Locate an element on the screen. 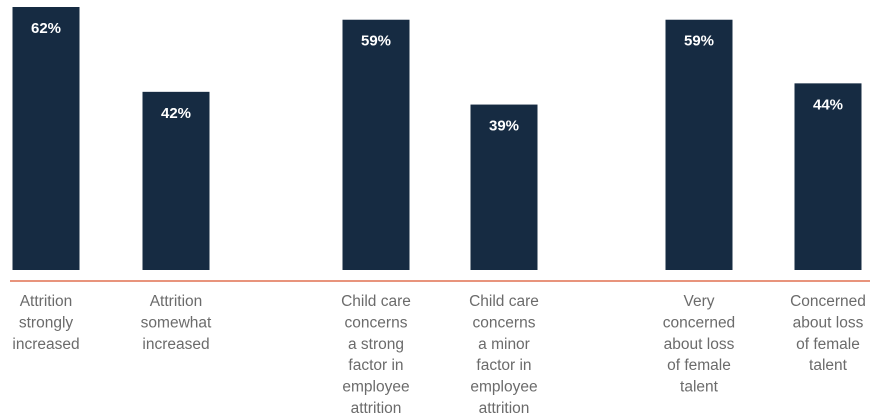  category-label-2: Attrition somewhat increased is located at coordinates (176, 323).